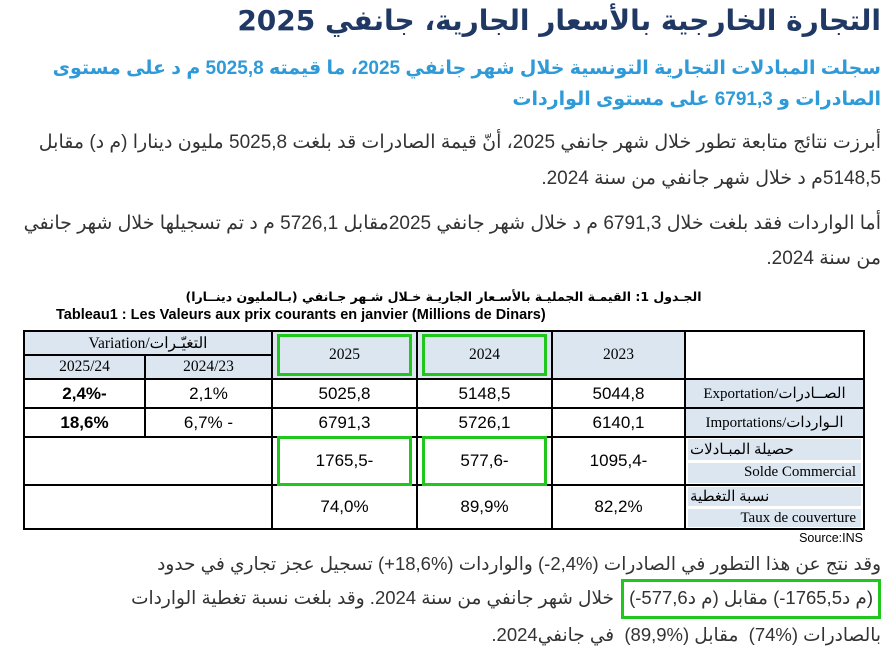  Describe the element at coordinates (208, 394) in the screenshot. I see `export-variation-2024-23: 2,1%` at that location.